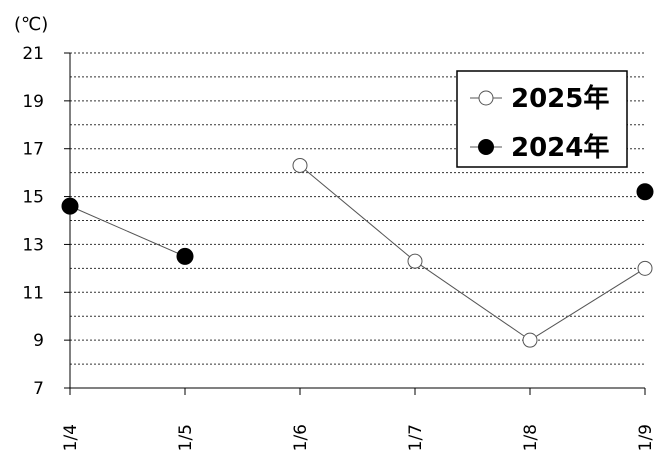 The image size is (656, 456). Describe the element at coordinates (31, 24) in the screenshot. I see `y-unit-label: (℃)` at that location.